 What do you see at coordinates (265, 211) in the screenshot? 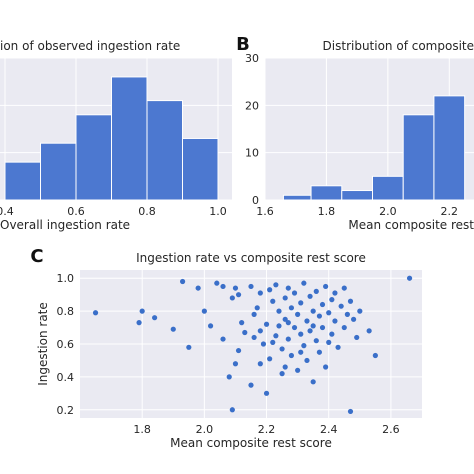
I see `x-tick-label: 1.6` at bounding box center [265, 211].